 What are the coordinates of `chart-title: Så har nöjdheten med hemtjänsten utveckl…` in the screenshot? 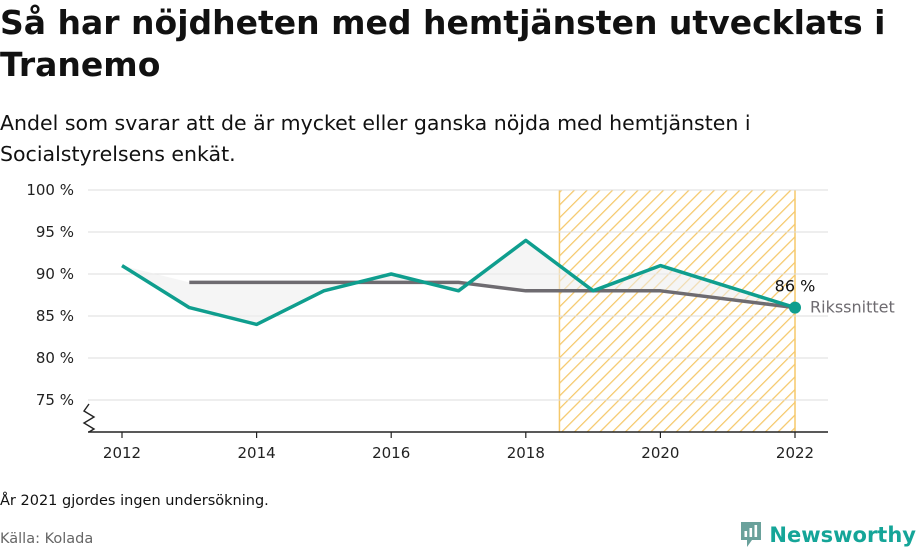 It's located at (443, 43).